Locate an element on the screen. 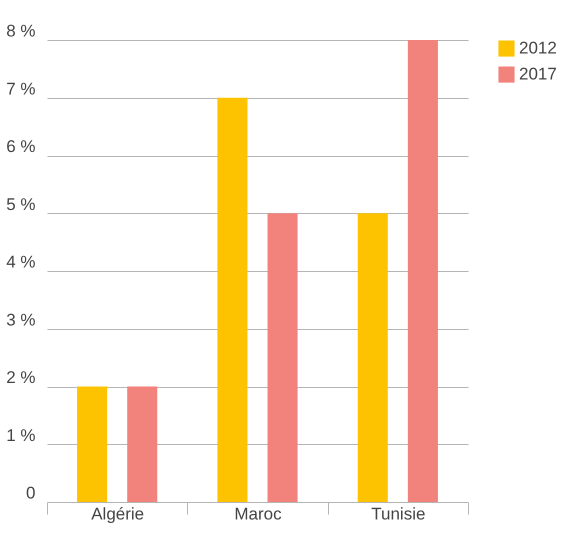  y-tick-label: 4 % is located at coordinates (21, 262).